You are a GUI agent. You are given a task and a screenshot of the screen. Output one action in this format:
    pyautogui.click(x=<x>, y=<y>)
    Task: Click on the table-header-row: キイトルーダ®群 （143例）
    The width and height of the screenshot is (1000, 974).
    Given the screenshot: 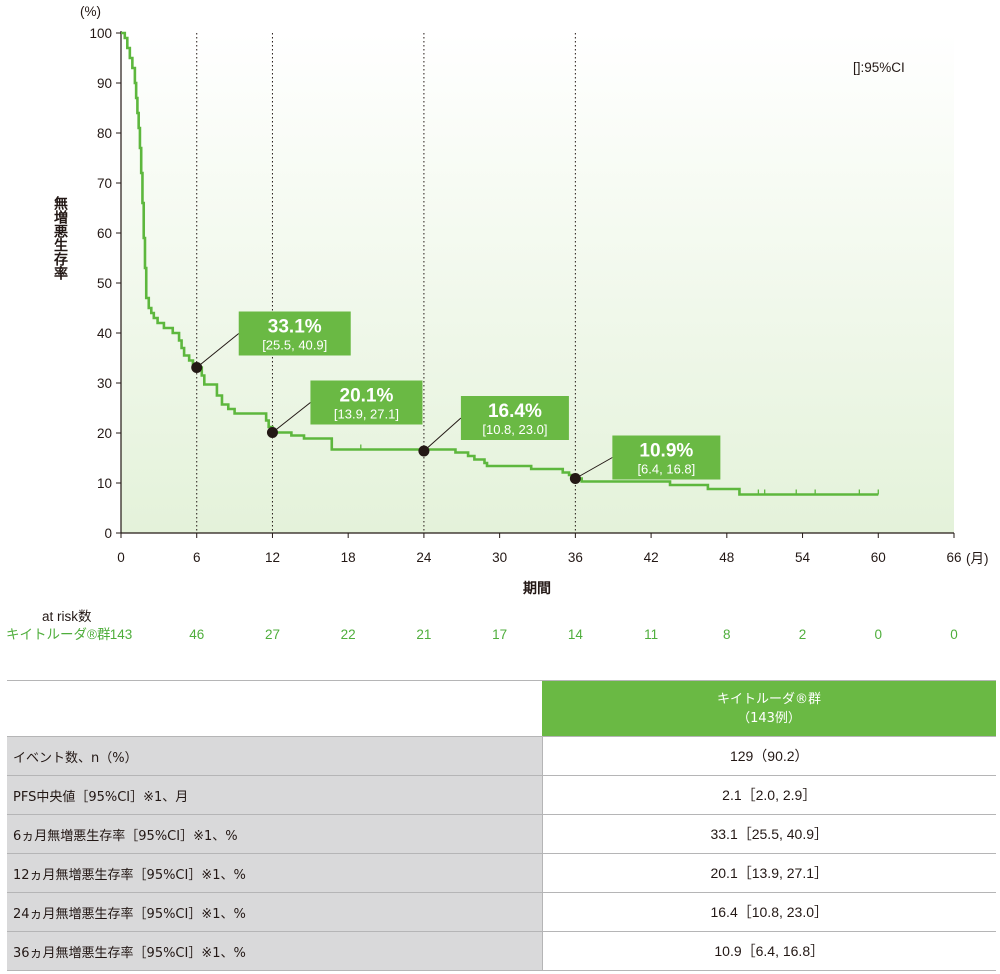 What is the action you would take?
    pyautogui.click(x=501, y=708)
    